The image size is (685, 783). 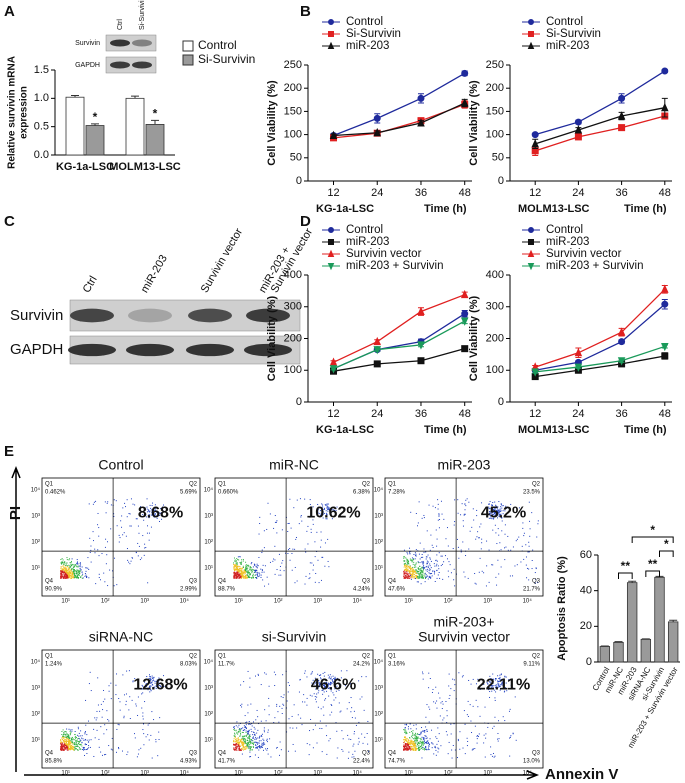 I want to click on y-tick-label: 100, so click(x=293, y=135).